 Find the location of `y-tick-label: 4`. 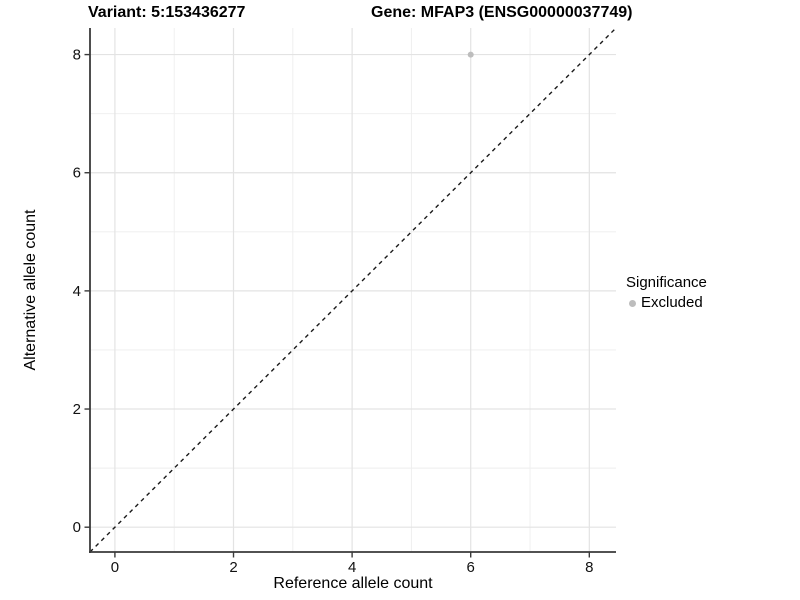

y-tick-label: 4 is located at coordinates (77, 291).